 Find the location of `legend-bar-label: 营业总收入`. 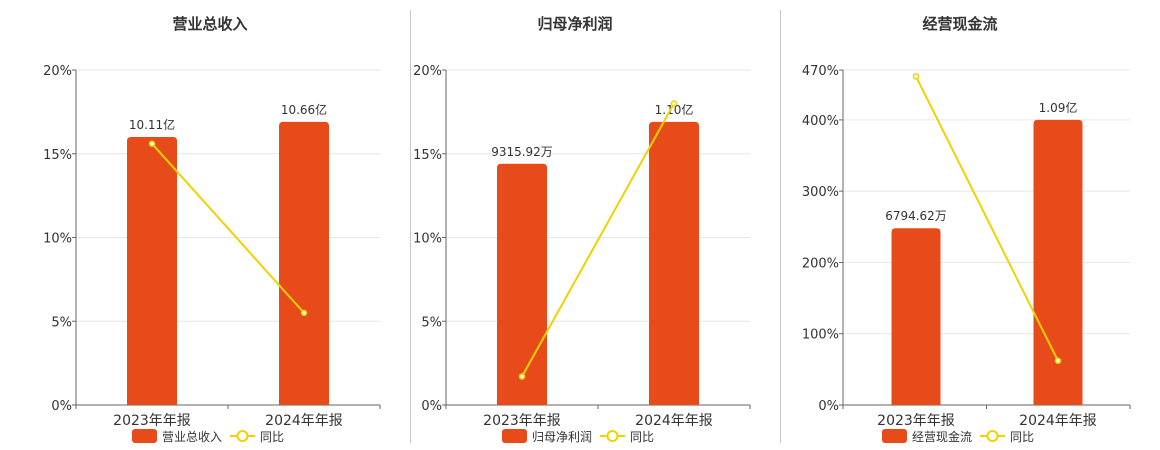

legend-bar-label: 营业总收入 is located at coordinates (192, 437).